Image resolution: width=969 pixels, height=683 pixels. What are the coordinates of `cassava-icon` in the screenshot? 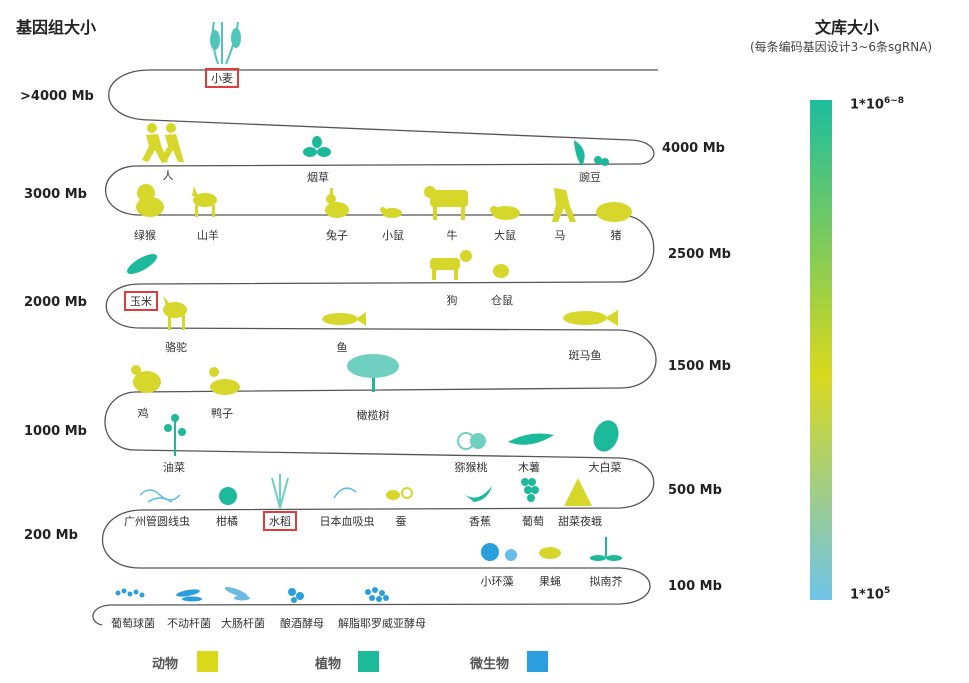 It's located at (531, 439).